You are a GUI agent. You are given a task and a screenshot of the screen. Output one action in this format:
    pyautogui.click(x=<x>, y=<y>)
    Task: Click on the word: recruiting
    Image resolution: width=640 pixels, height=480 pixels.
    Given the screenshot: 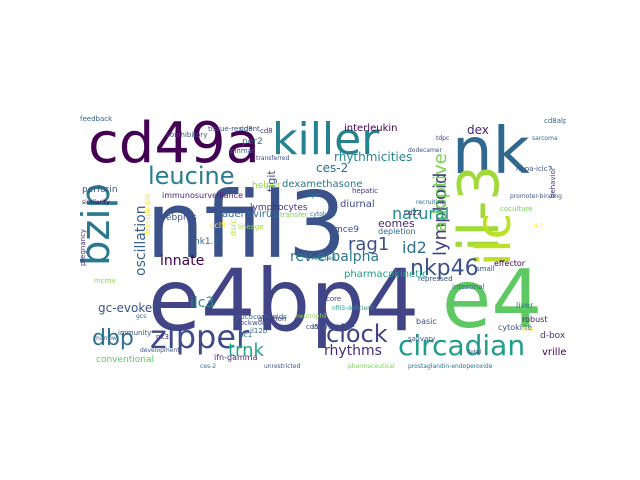 What is the action you would take?
    pyautogui.click(x=430, y=202)
    